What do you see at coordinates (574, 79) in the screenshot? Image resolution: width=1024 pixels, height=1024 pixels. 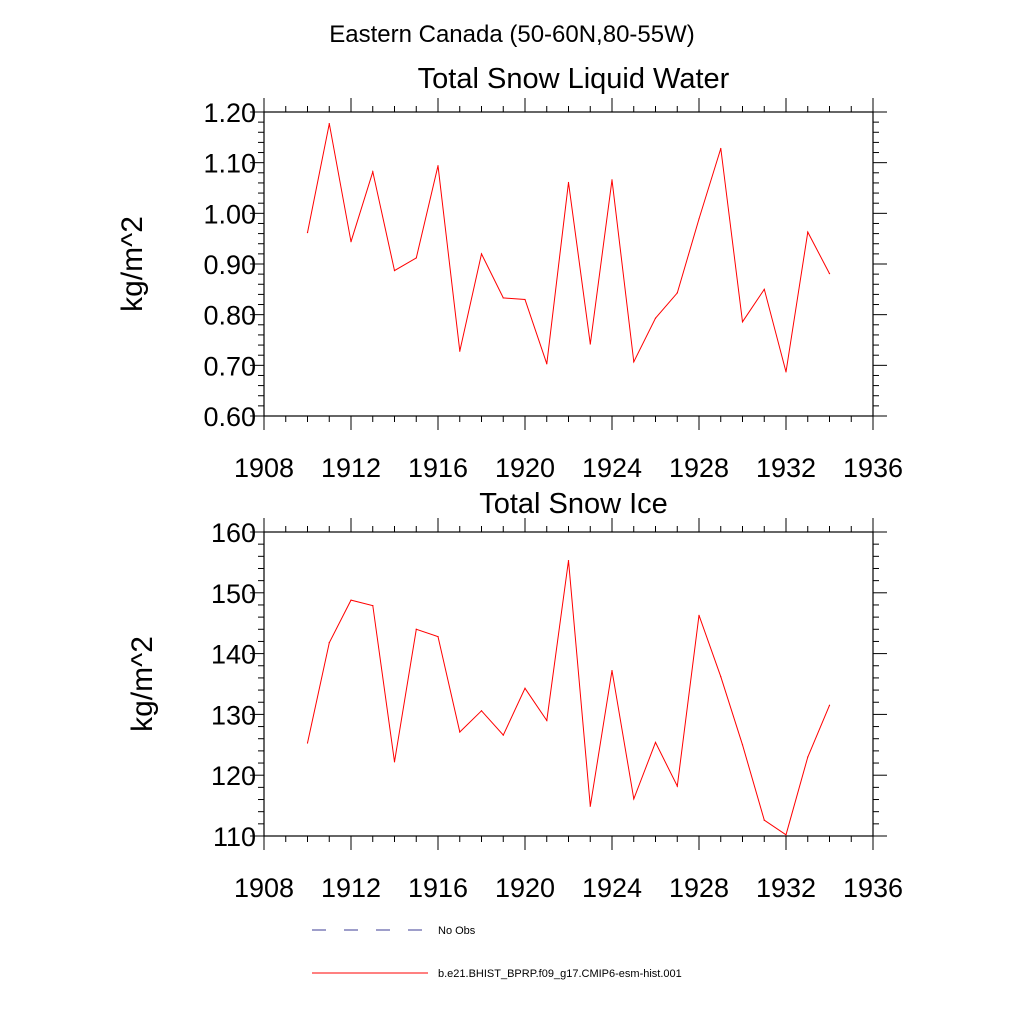 I see `panel-title: Total Snow Liquid Water` at bounding box center [574, 79].